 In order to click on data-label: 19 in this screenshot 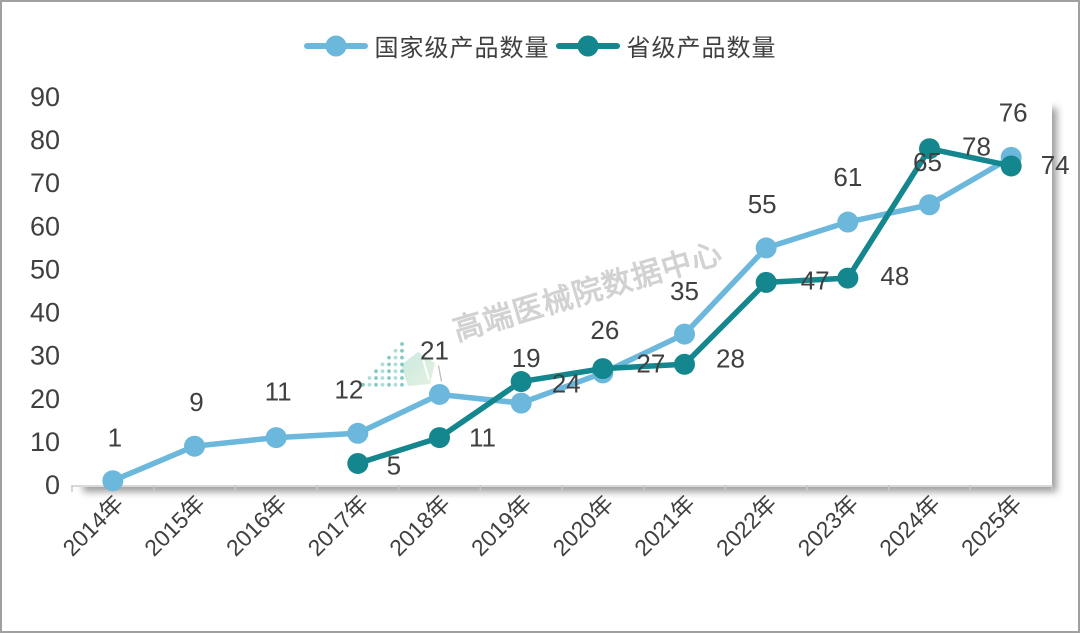, I will do `click(526, 358)`.